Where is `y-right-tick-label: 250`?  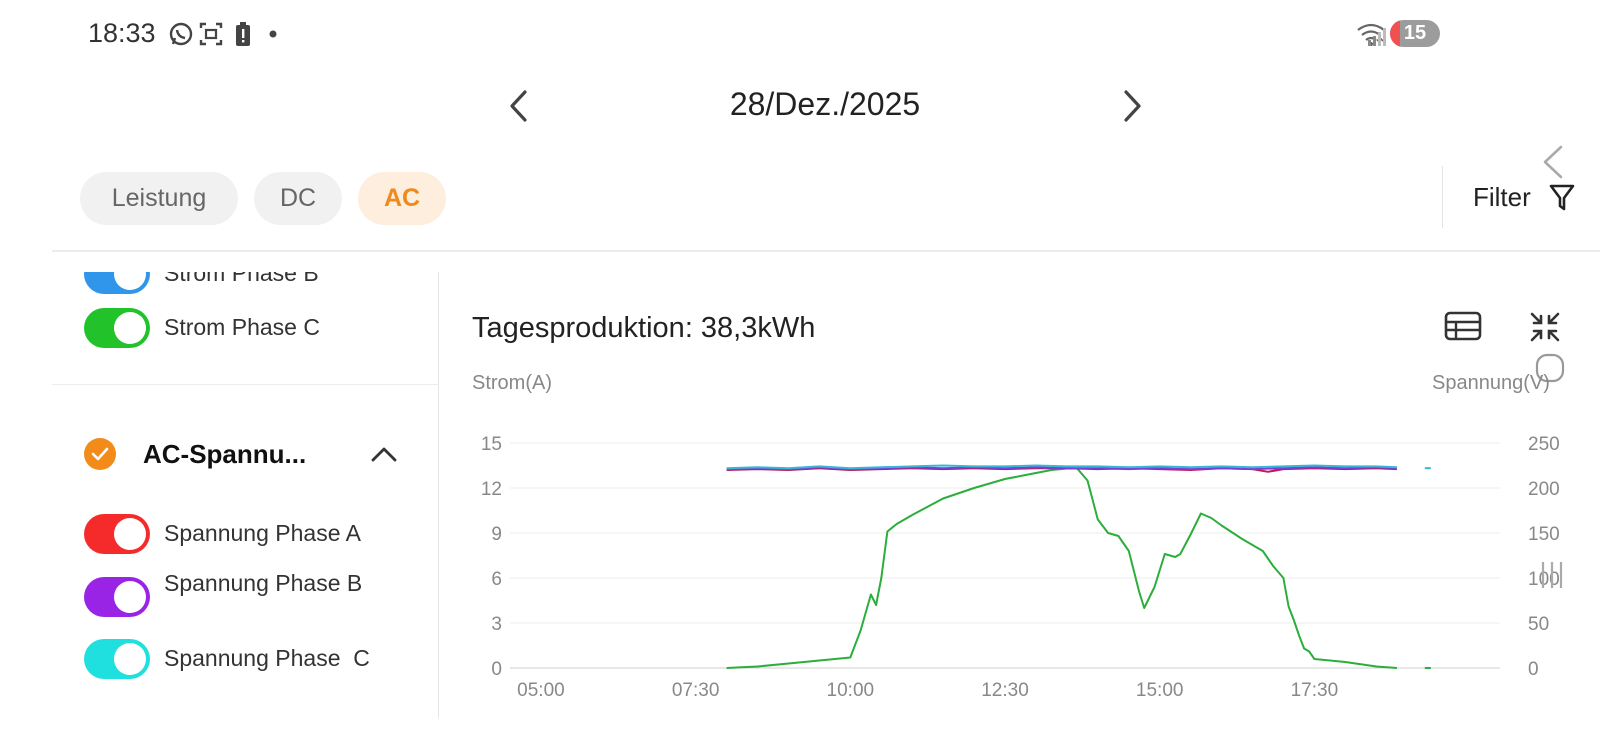 y-right-tick-label: 250 is located at coordinates (1544, 444).